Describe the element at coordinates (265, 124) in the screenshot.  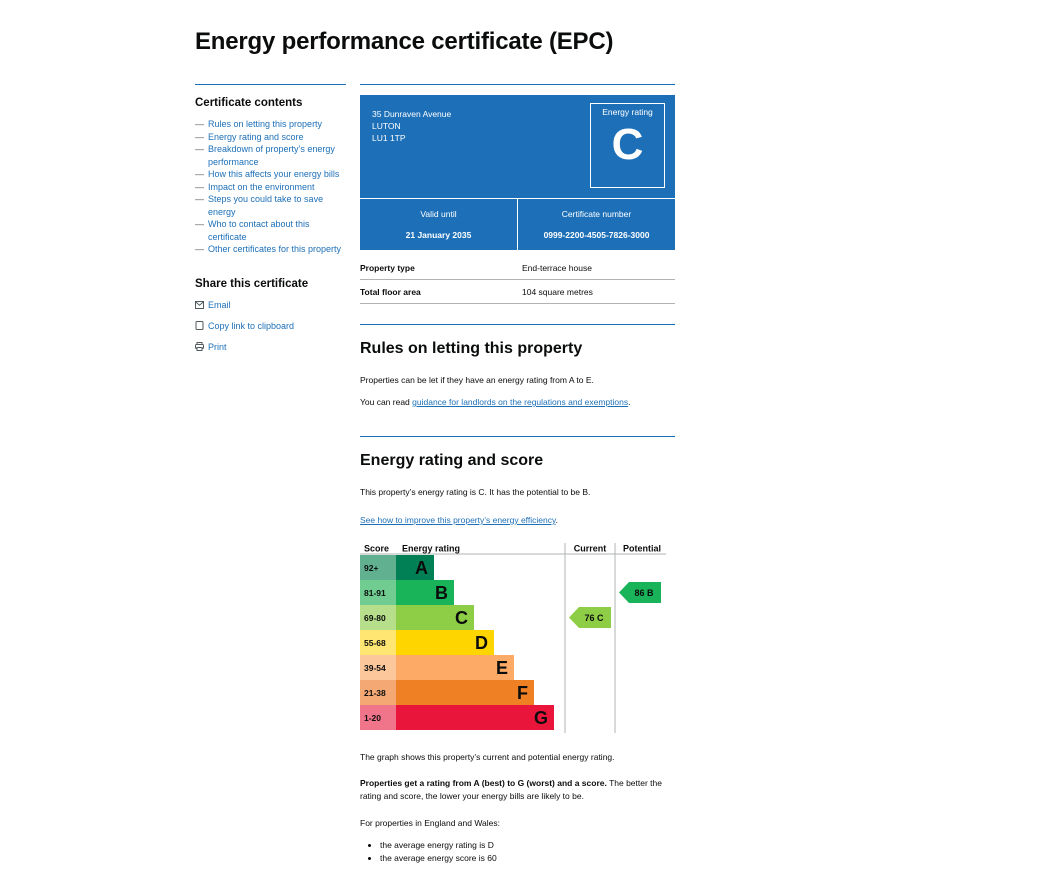
I see `contents-link: Rules on letting this property` at that location.